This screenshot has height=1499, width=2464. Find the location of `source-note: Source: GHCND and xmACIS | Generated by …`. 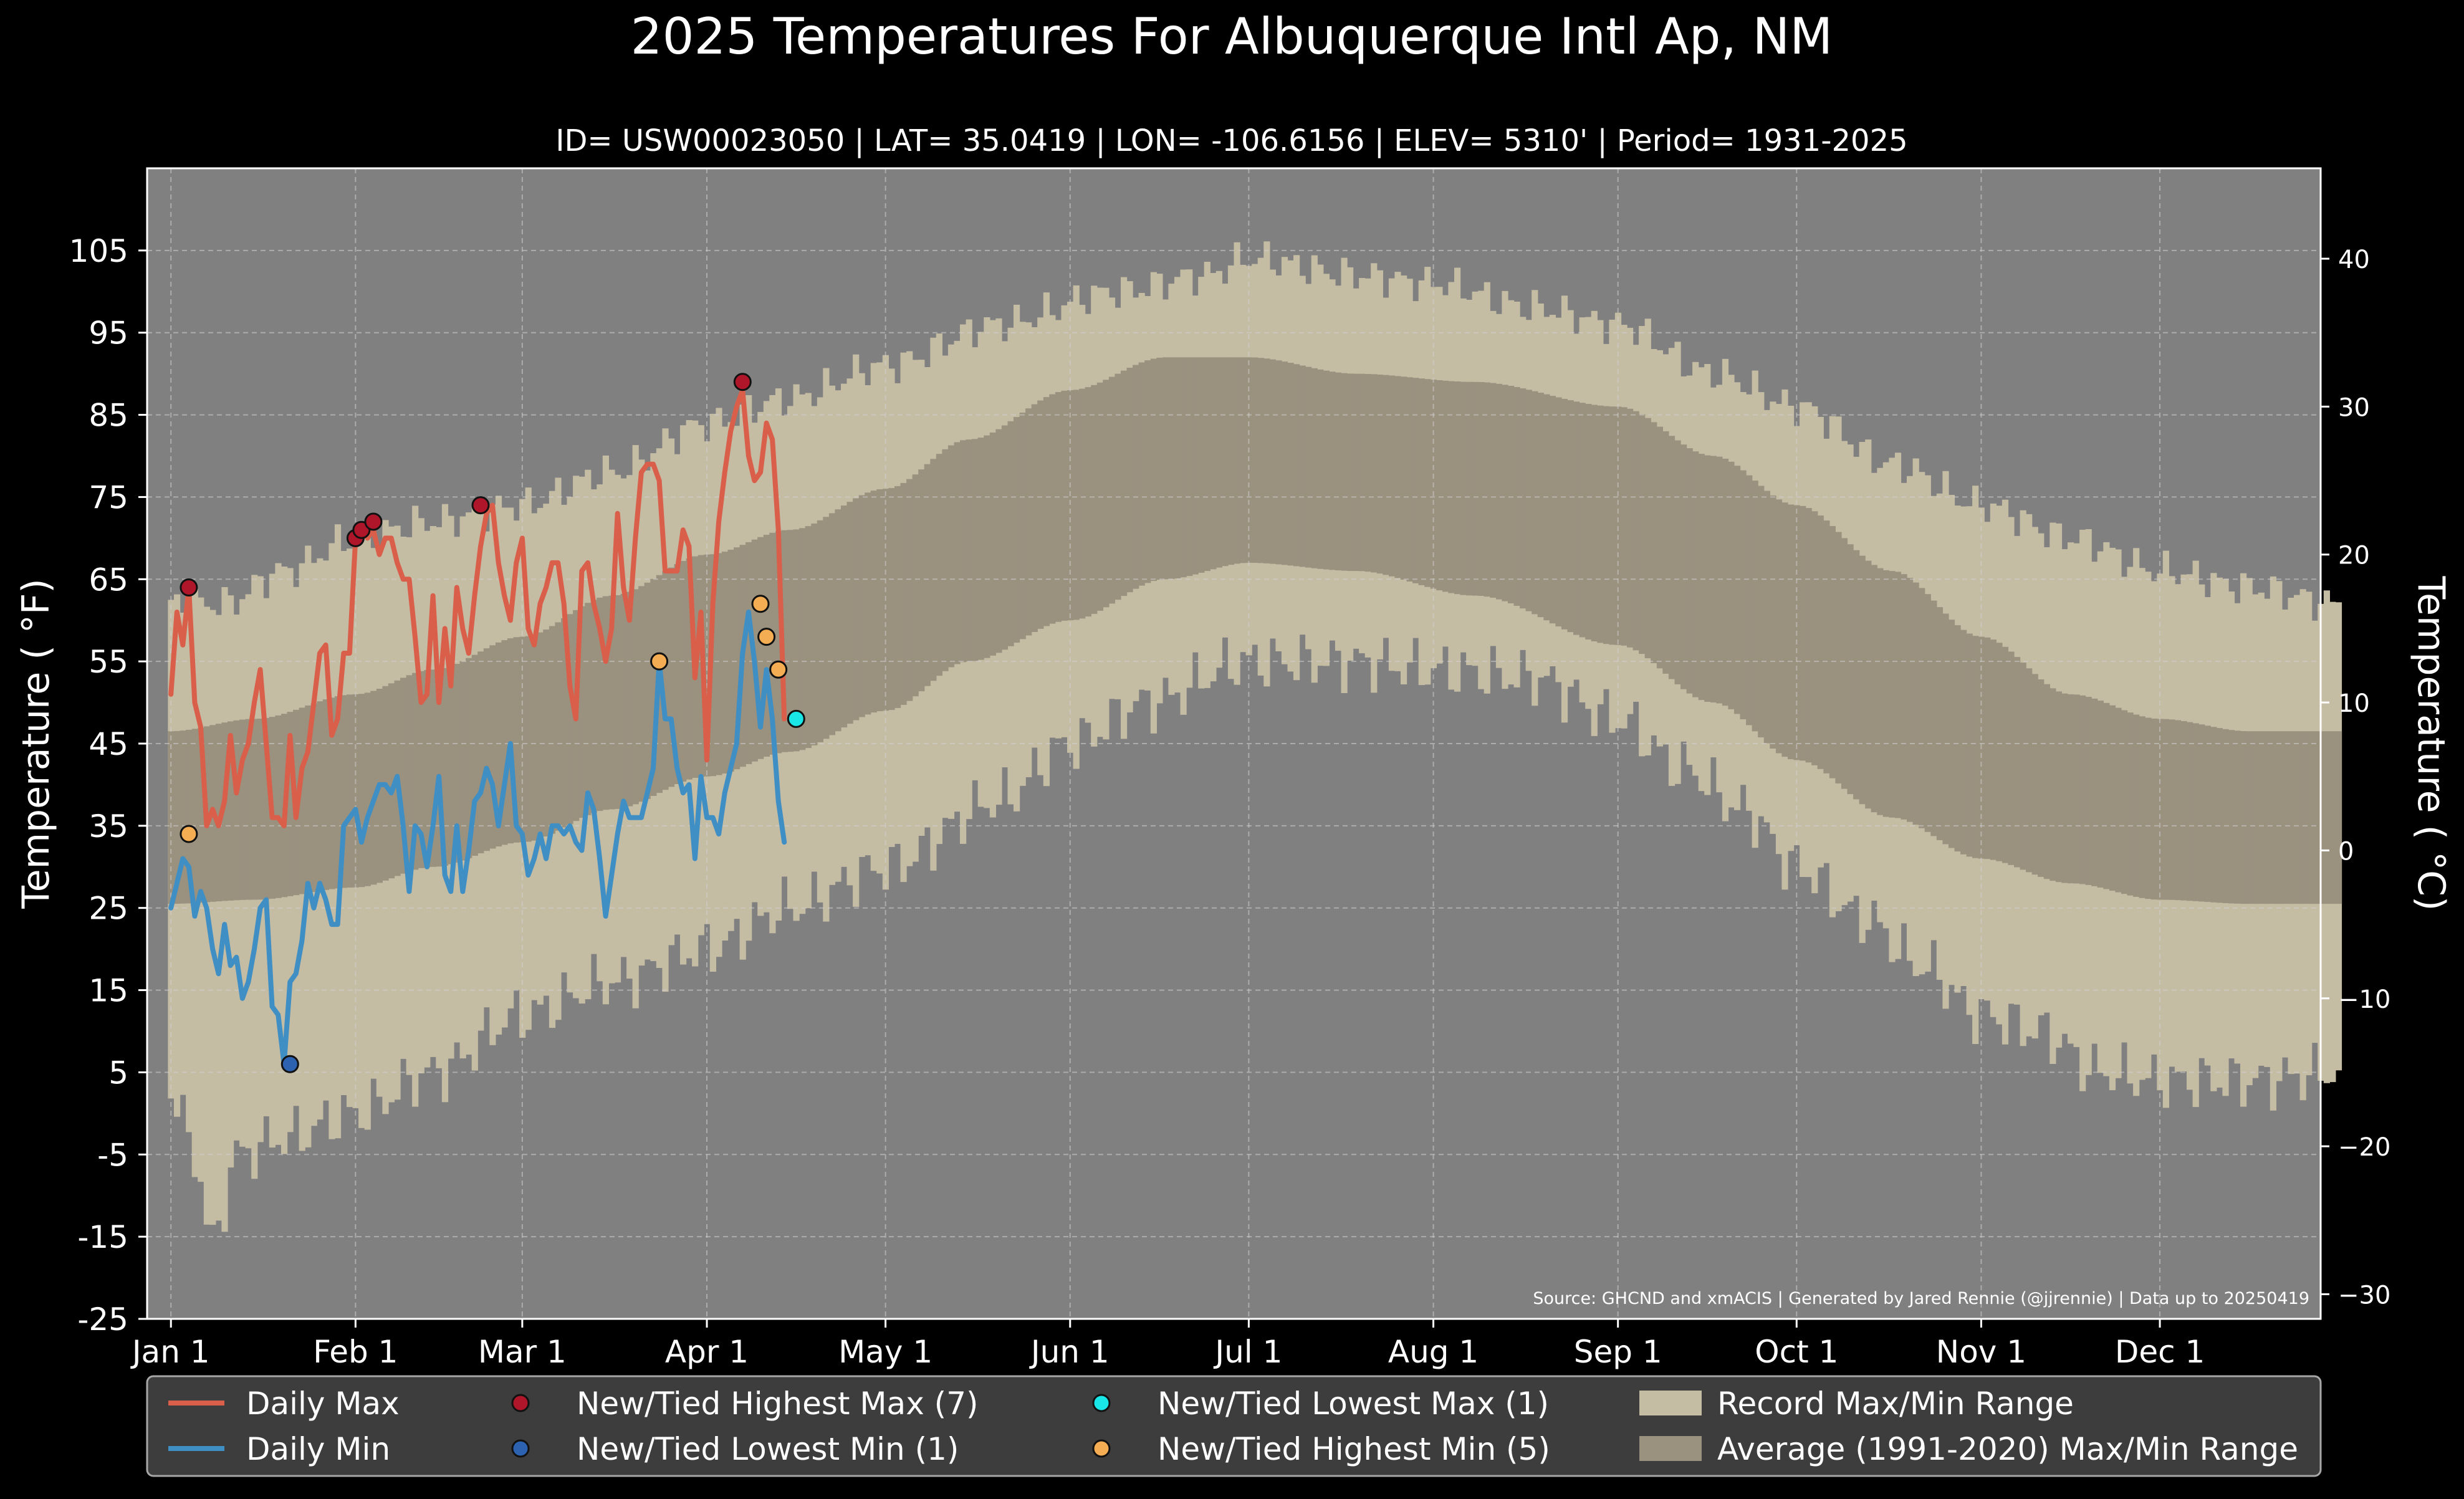

source-note: Source: GHCND and xmACIS | Generated by … is located at coordinates (1921, 1298).